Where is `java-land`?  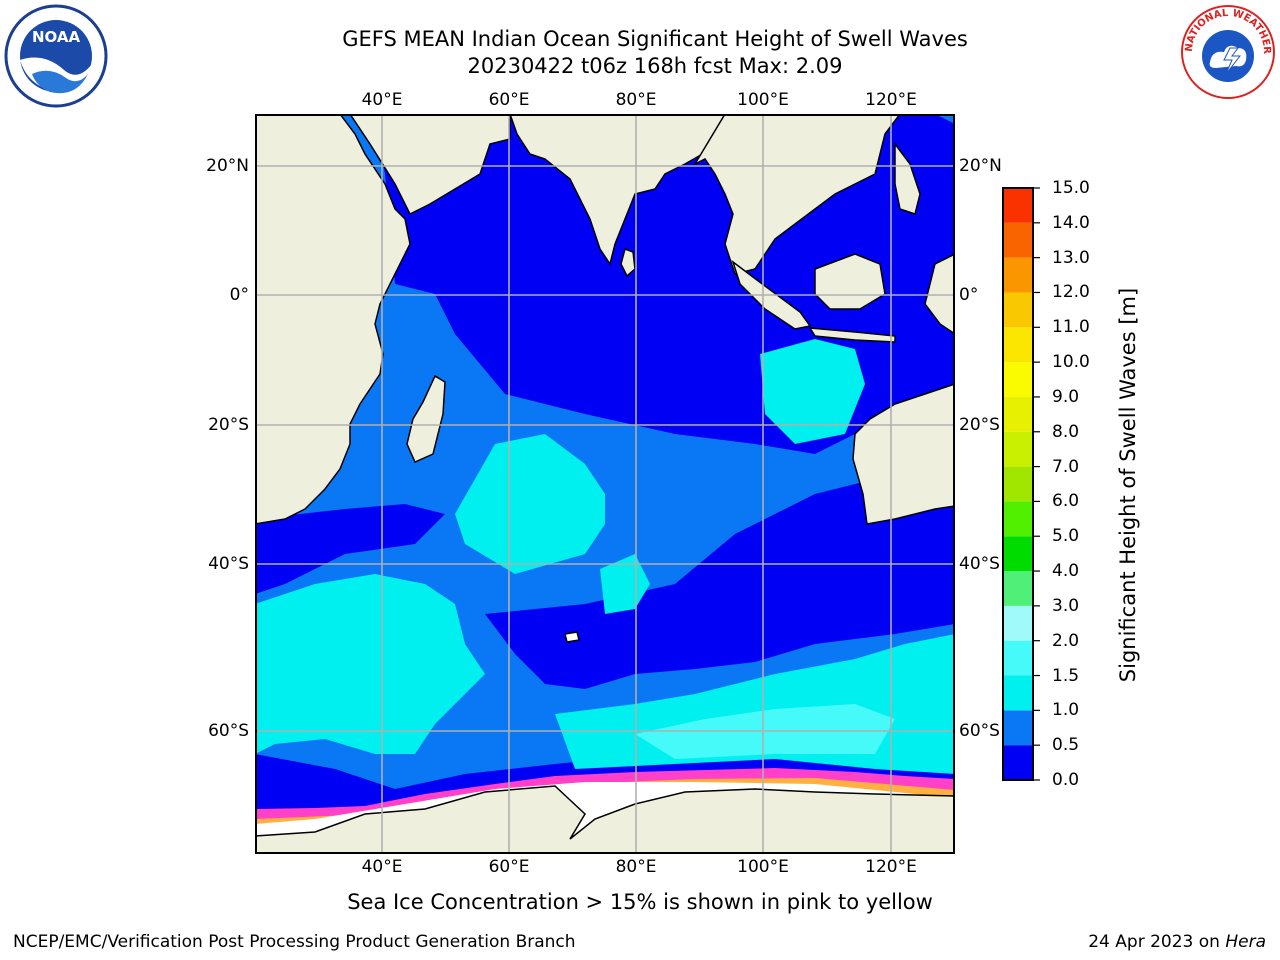 java-land is located at coordinates (852, 335).